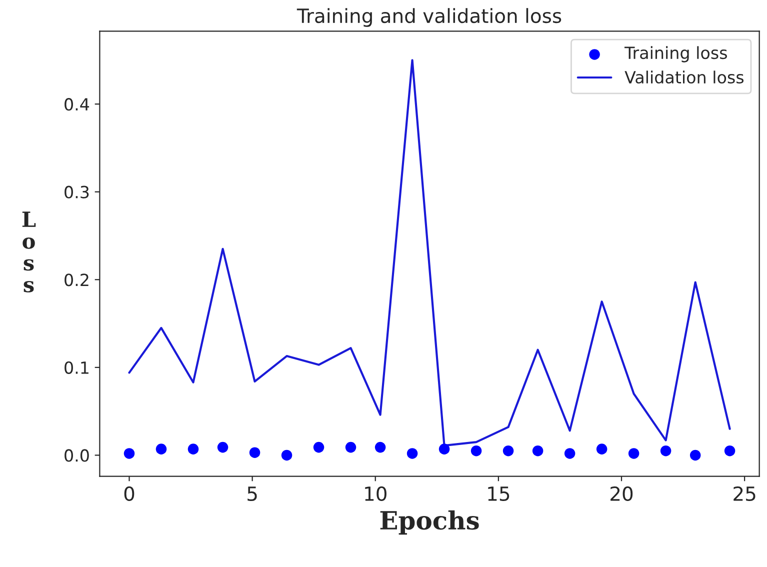 This screenshot has height=567, width=767. Describe the element at coordinates (77, 104) in the screenshot. I see `y-tick-label: 0.4` at that location.